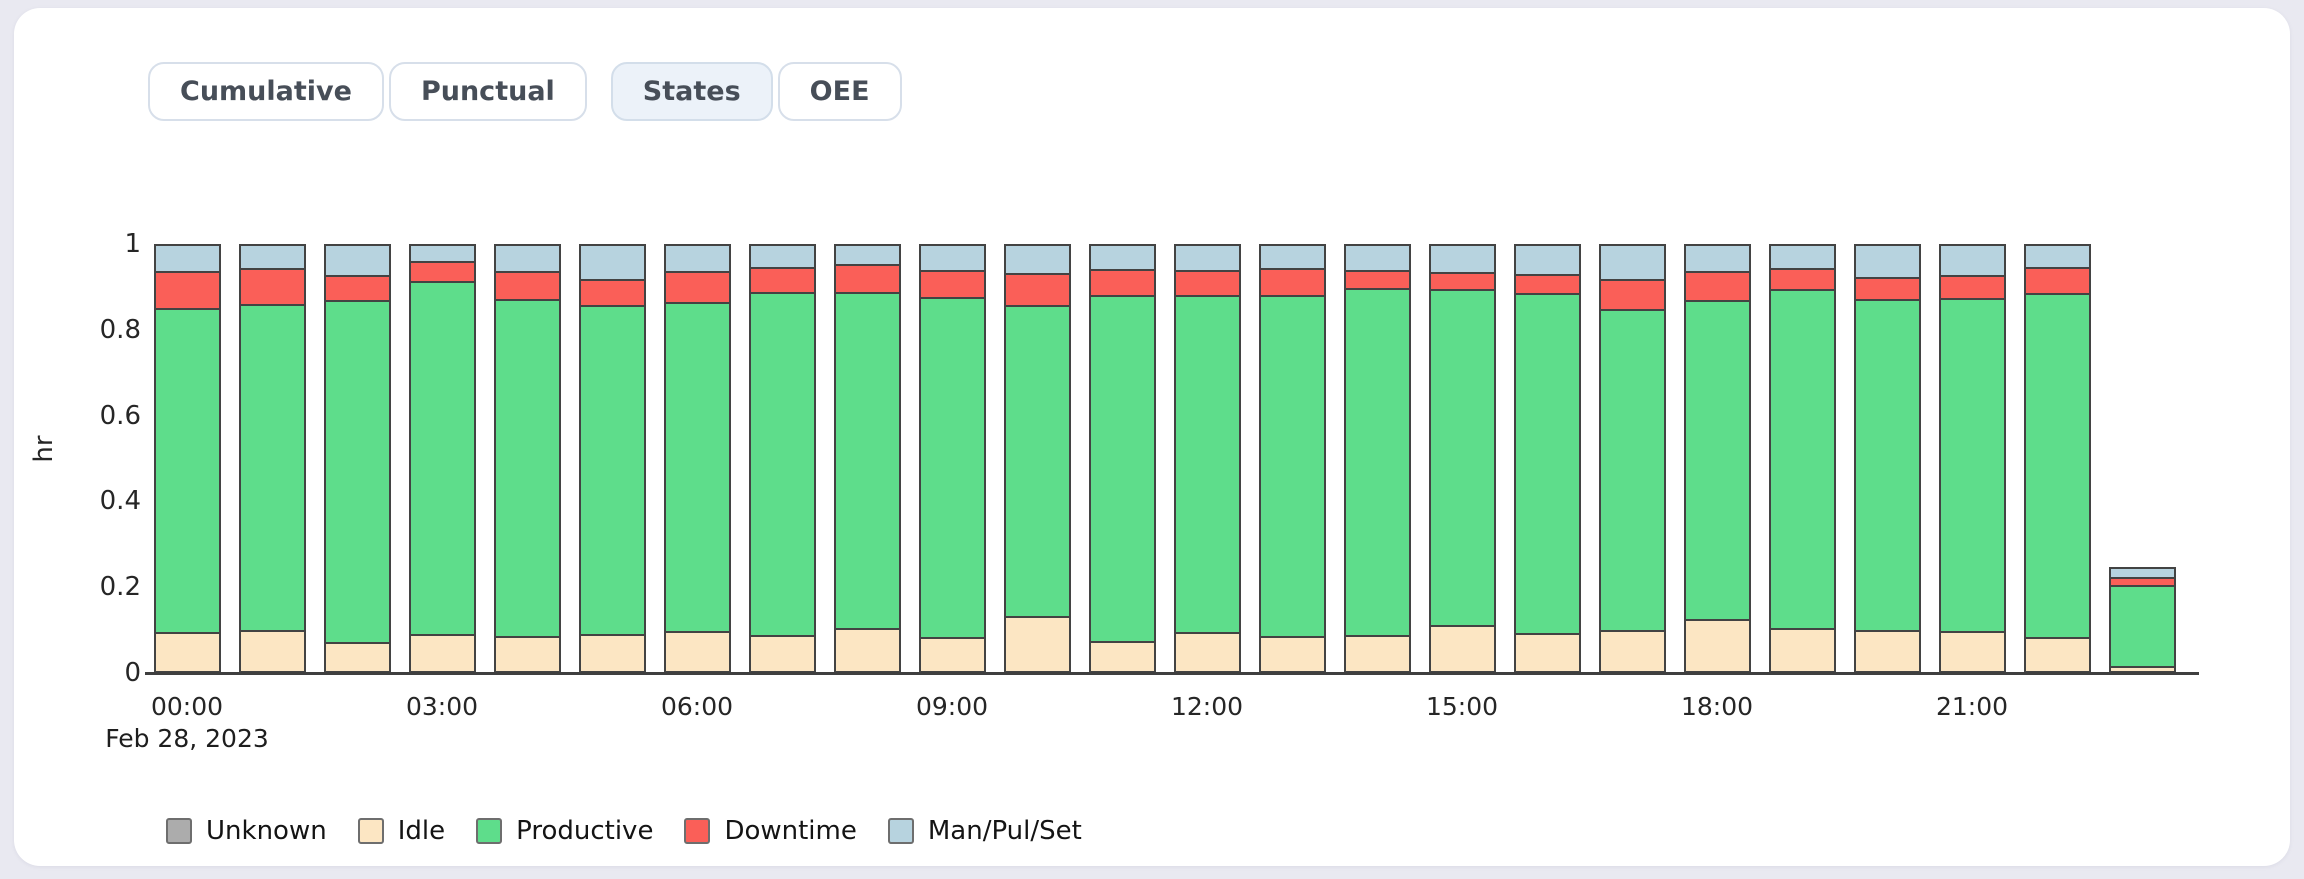  I want to click on bar-17:00, so click(1632, 458).